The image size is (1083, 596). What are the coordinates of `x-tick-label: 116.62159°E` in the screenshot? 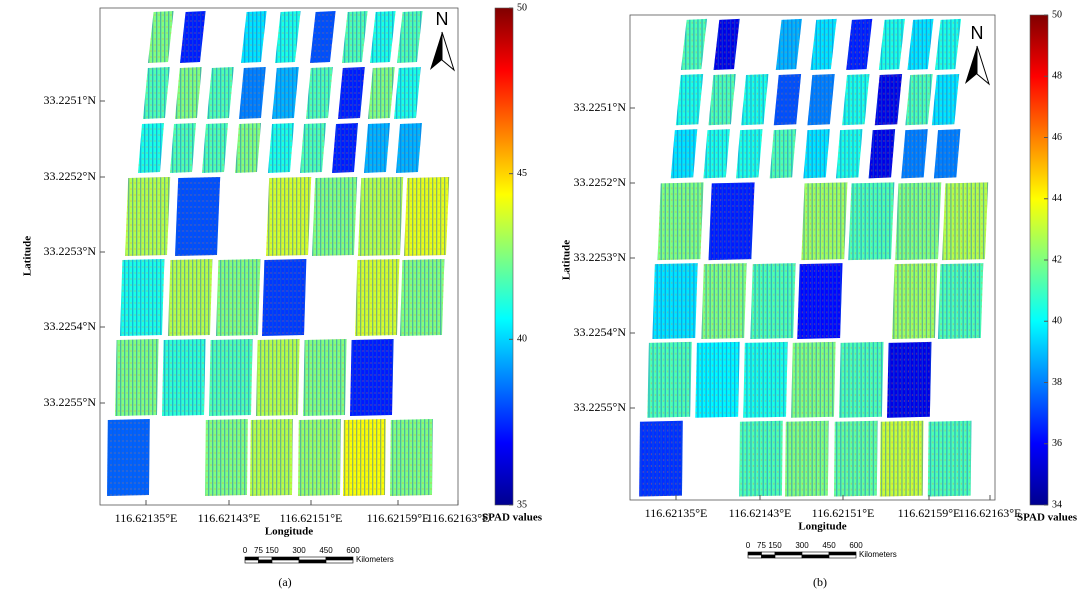 It's located at (929, 513).